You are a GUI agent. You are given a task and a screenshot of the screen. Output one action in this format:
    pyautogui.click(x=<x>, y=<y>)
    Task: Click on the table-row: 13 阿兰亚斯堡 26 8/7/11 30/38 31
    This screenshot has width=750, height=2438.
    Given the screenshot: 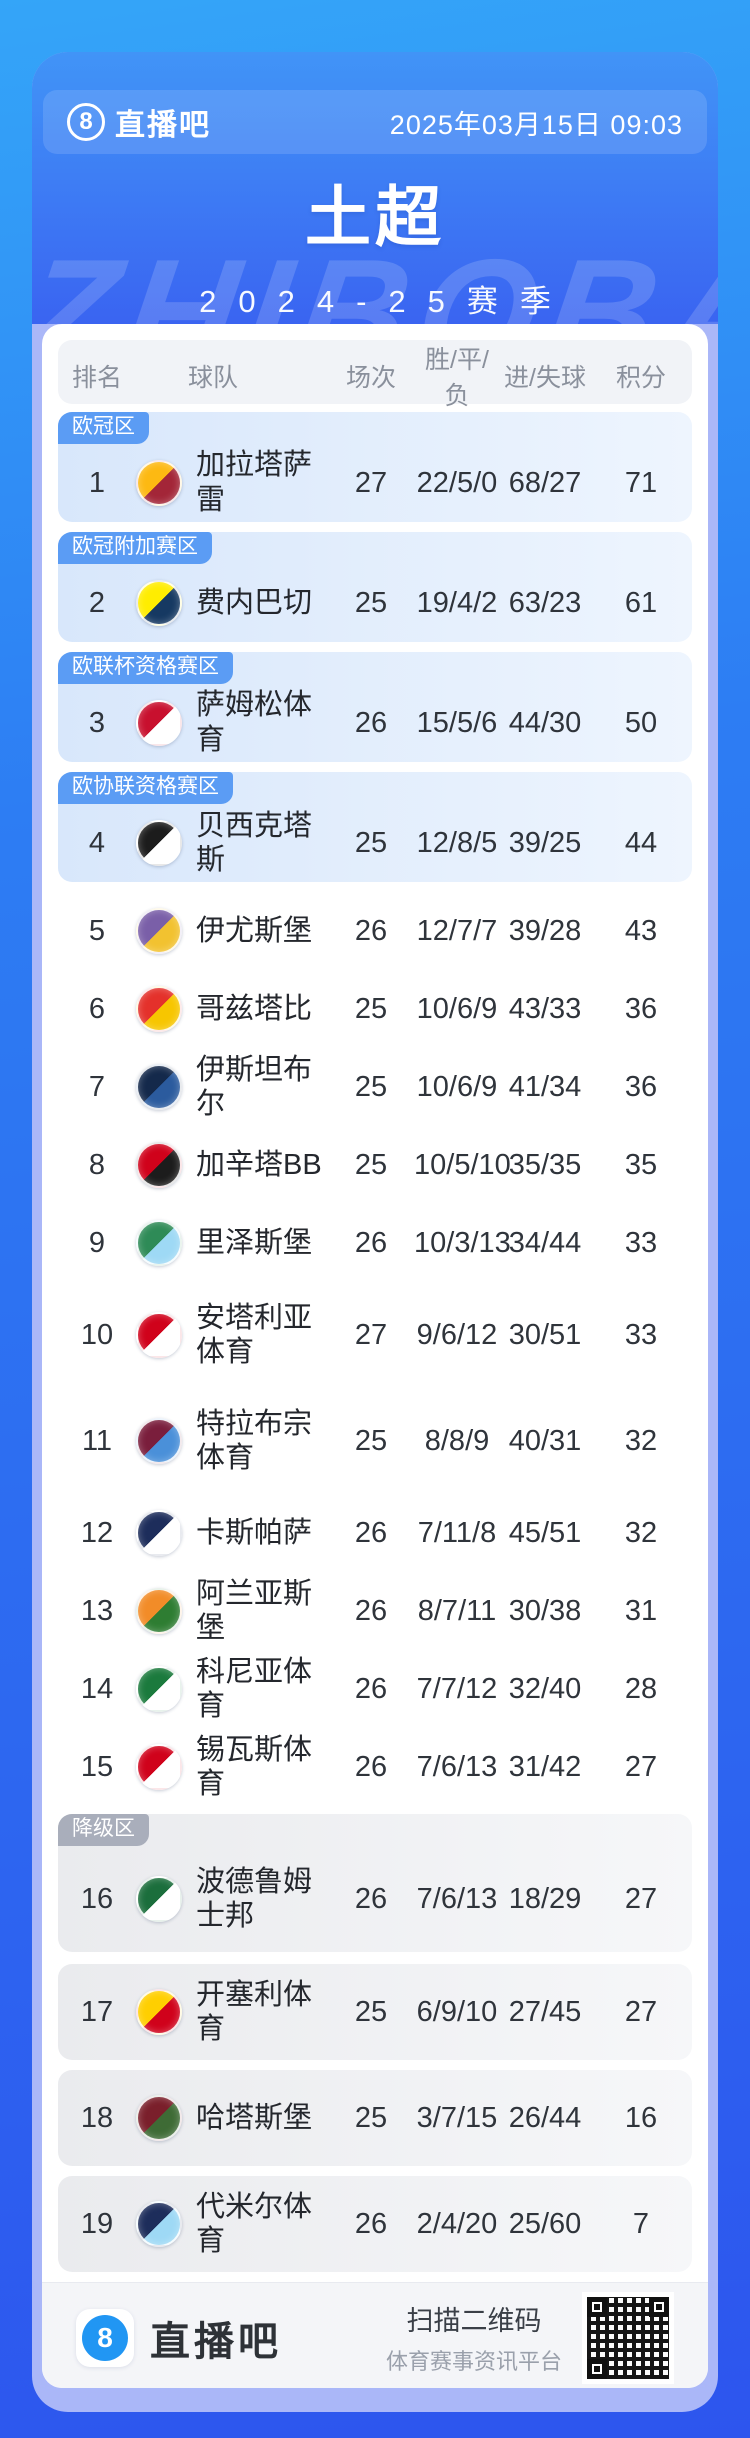 What is the action you would take?
    pyautogui.click(x=375, y=1611)
    